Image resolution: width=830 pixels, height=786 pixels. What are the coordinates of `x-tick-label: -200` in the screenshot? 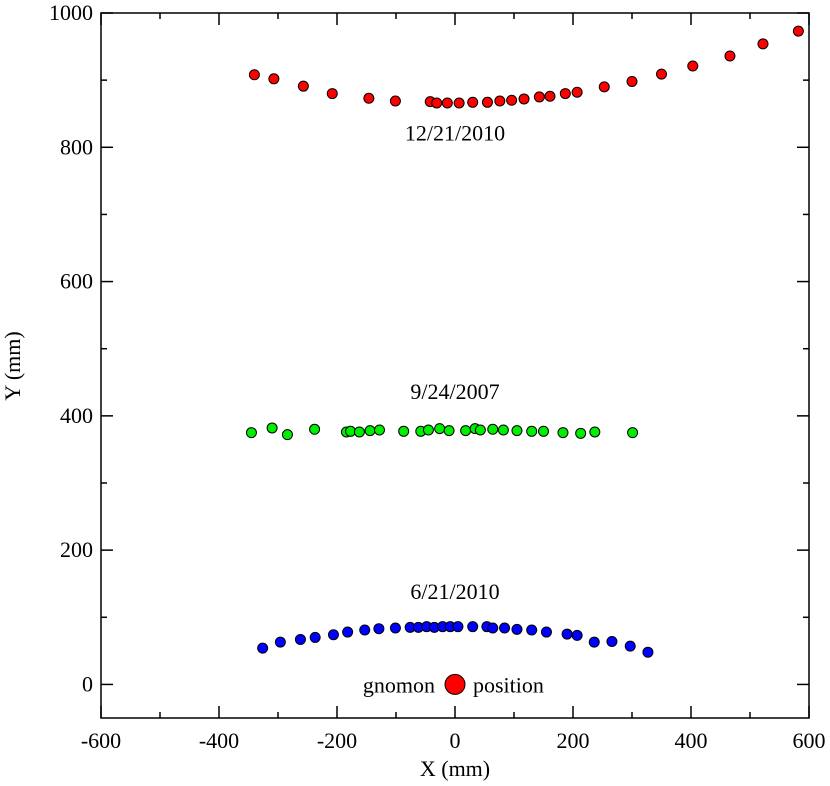 It's located at (337, 740).